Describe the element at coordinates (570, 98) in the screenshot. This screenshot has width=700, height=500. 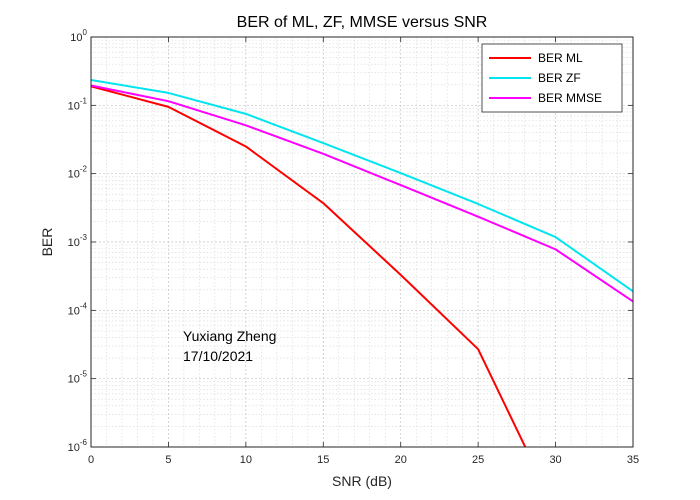
I see `legend-label-mmse: BER MMSE` at that location.